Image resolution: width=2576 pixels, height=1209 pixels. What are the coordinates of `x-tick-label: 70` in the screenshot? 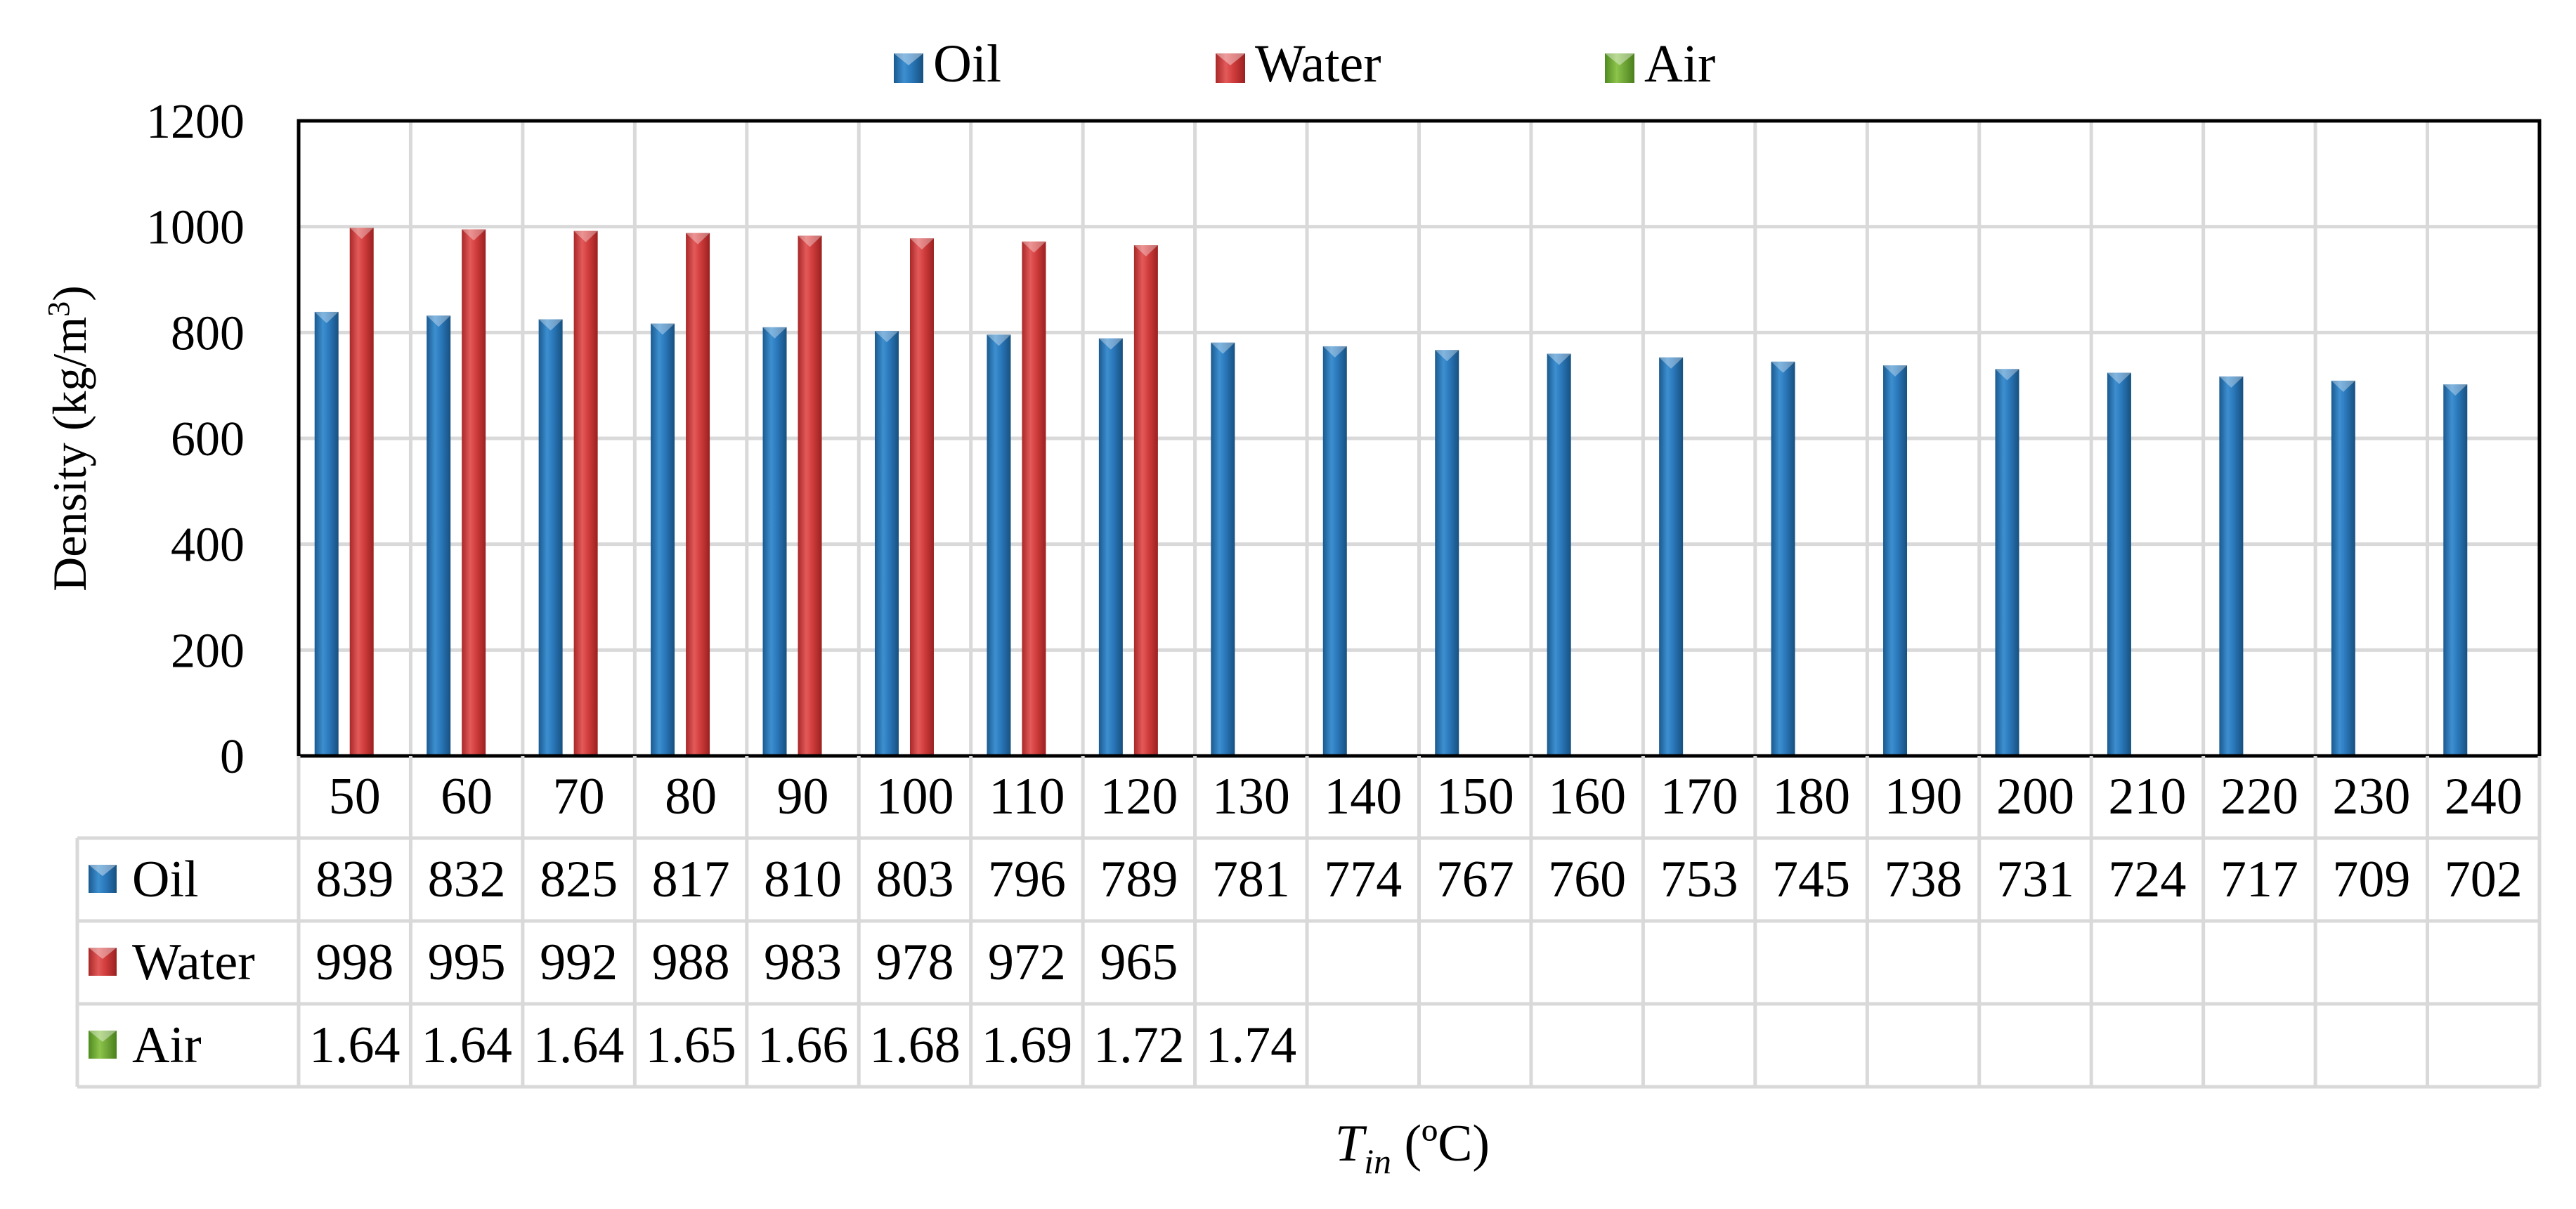 It's located at (579, 796).